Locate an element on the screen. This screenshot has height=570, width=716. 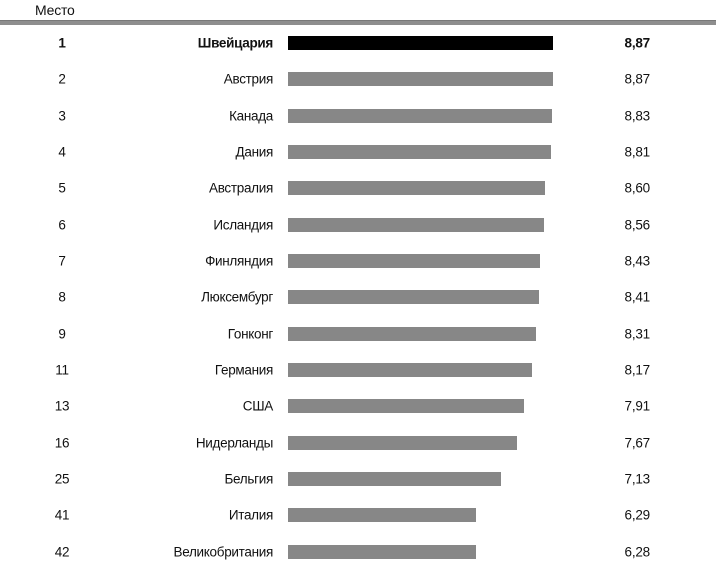
score-value: 7,91 is located at coordinates (637, 406).